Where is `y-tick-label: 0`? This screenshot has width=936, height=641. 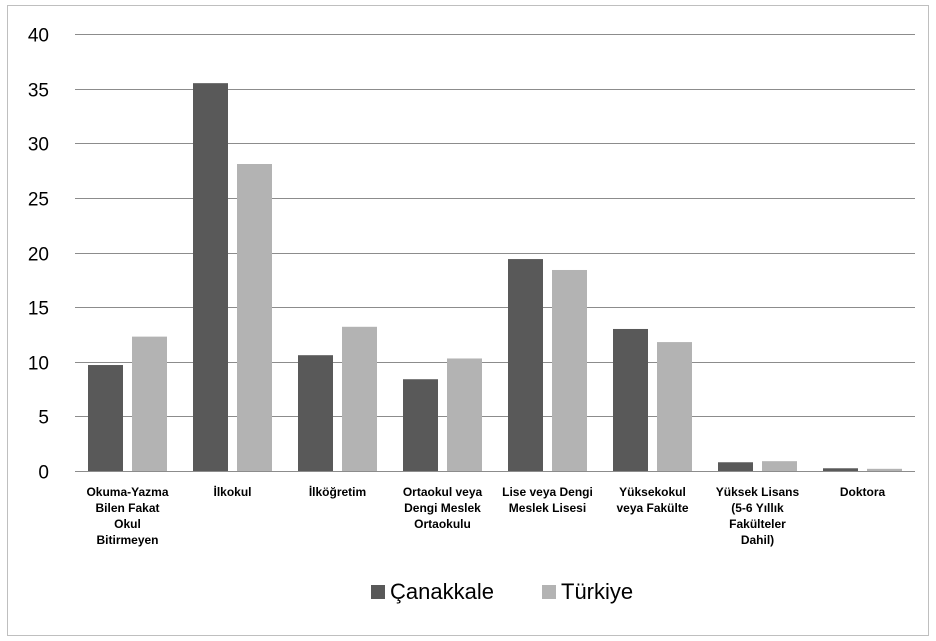 y-tick-label: 0 is located at coordinates (43, 473).